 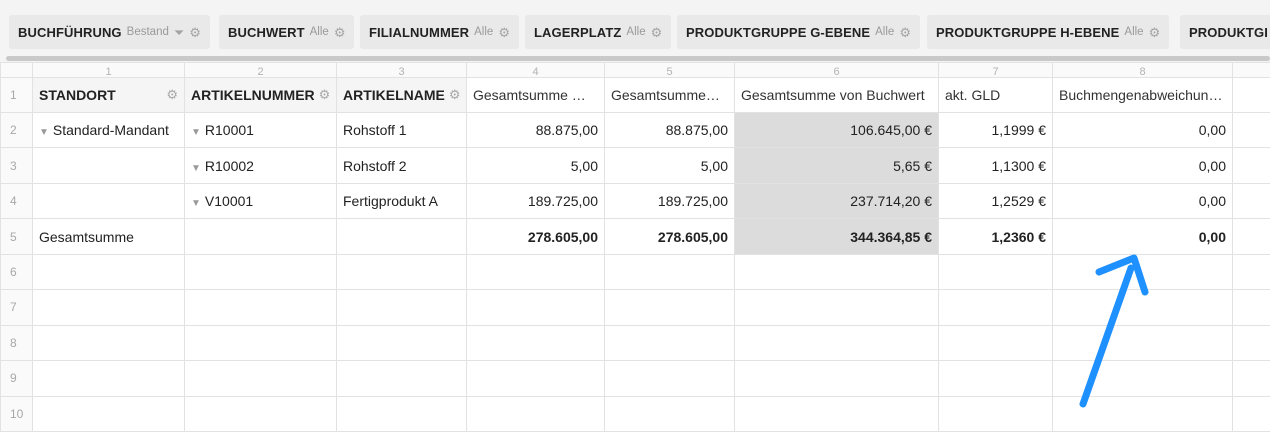 I want to click on row-number: 6, so click(x=16, y=272).